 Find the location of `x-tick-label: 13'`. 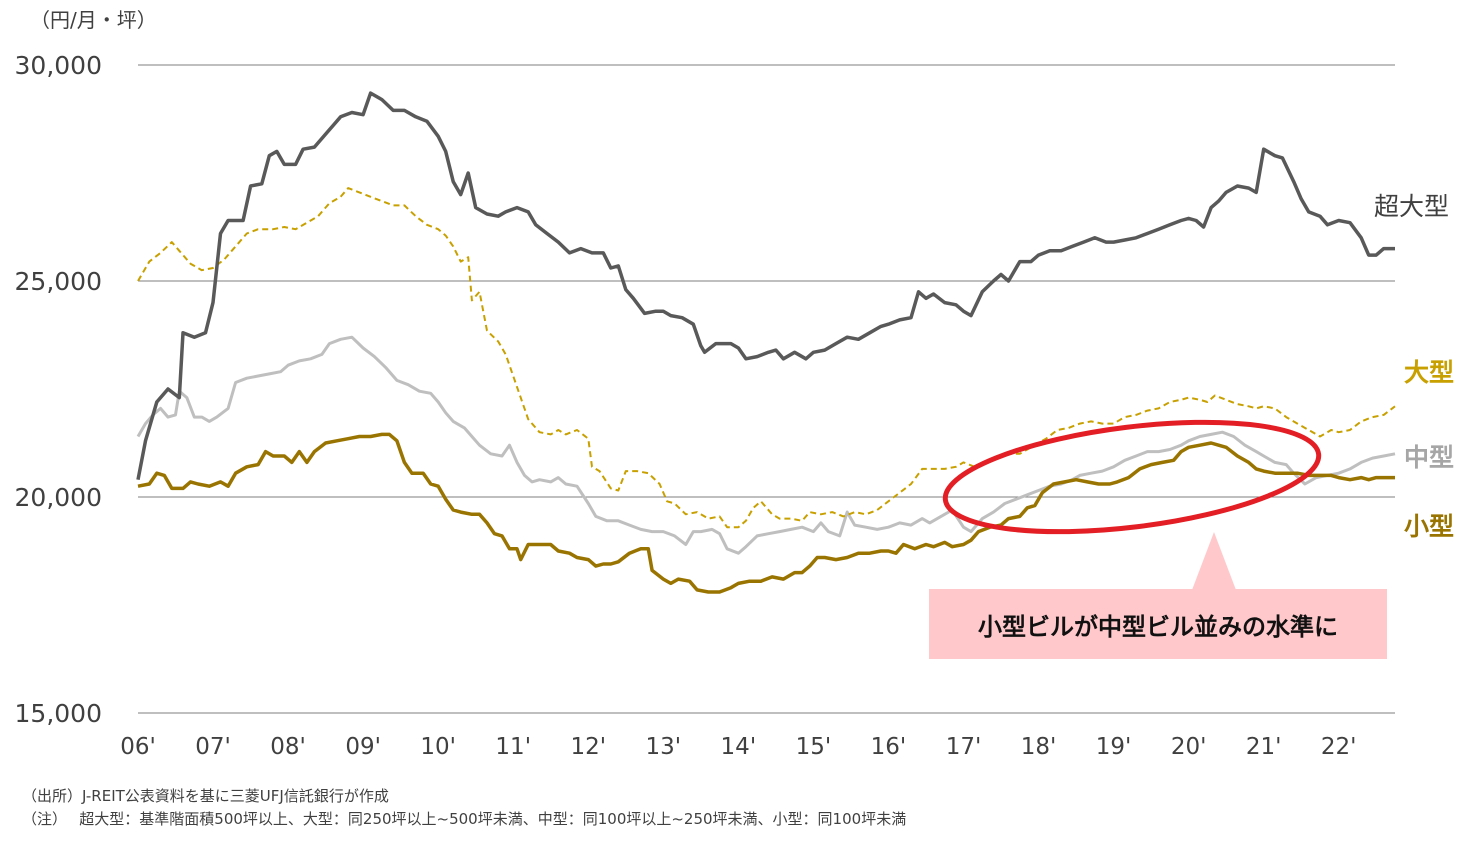

x-tick-label: 13' is located at coordinates (664, 747).